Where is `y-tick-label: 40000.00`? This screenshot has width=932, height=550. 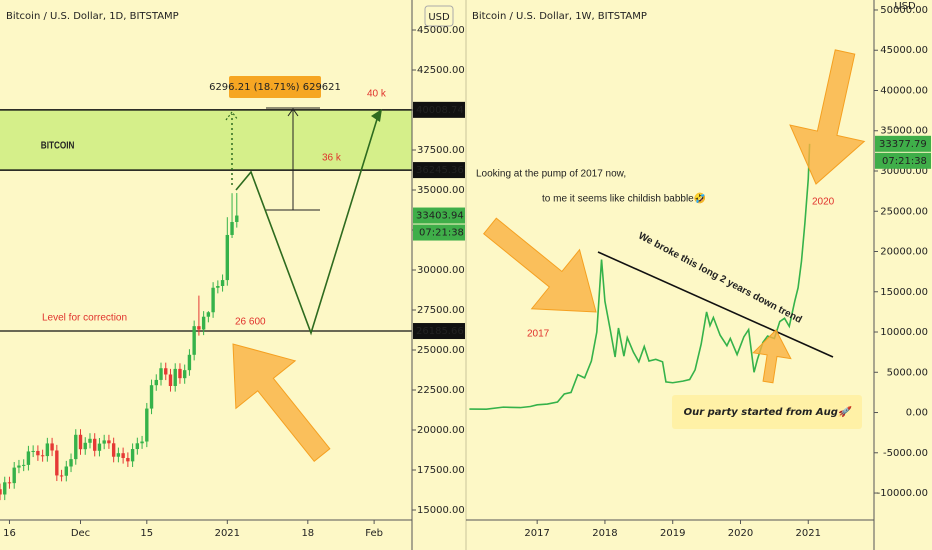
y-tick-label: 40000.00 is located at coordinates (904, 90).